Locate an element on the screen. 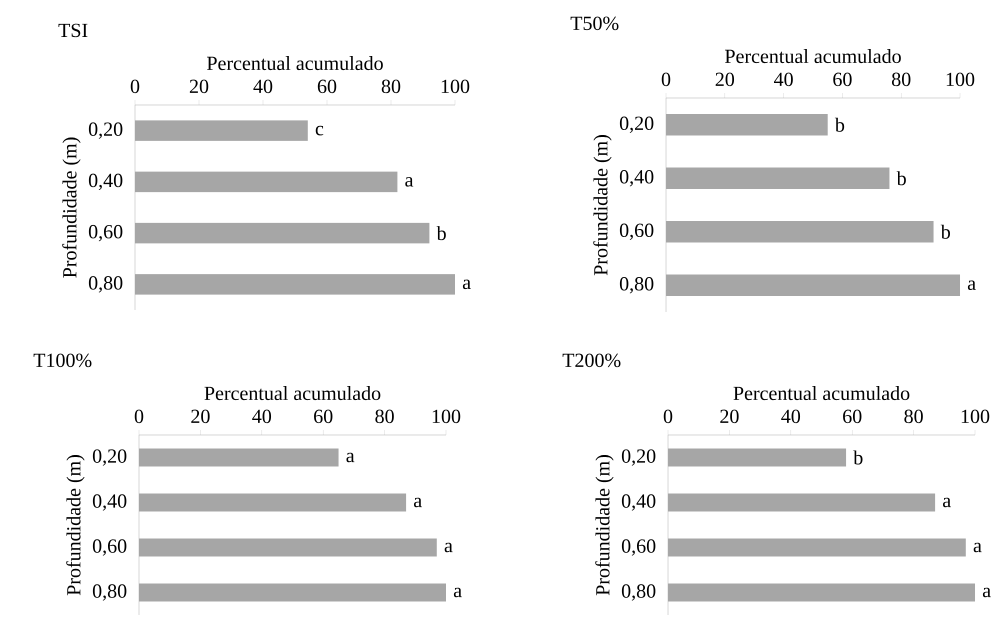  annotation: c is located at coordinates (320, 131).